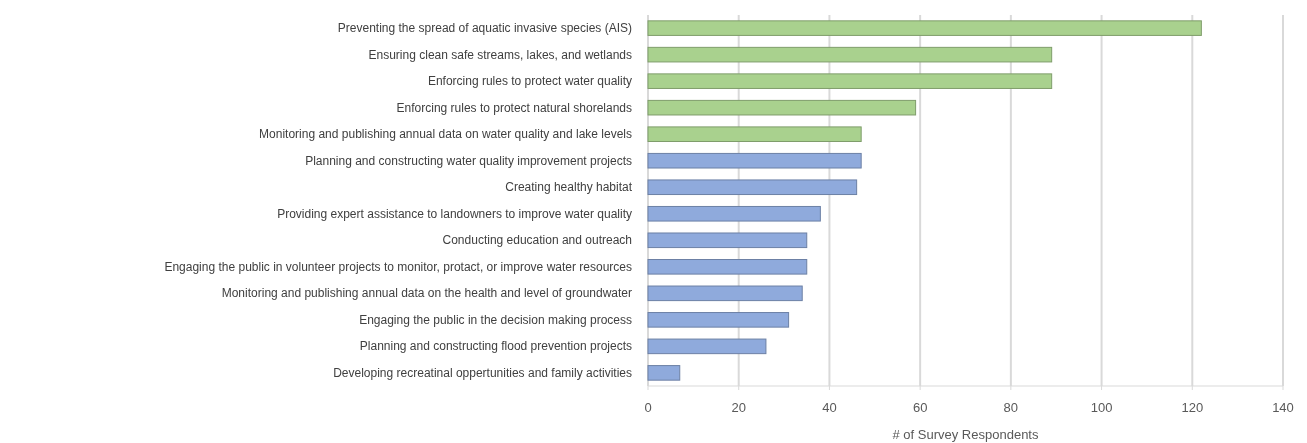  I want to click on x-tick-label: 0, so click(648, 407).